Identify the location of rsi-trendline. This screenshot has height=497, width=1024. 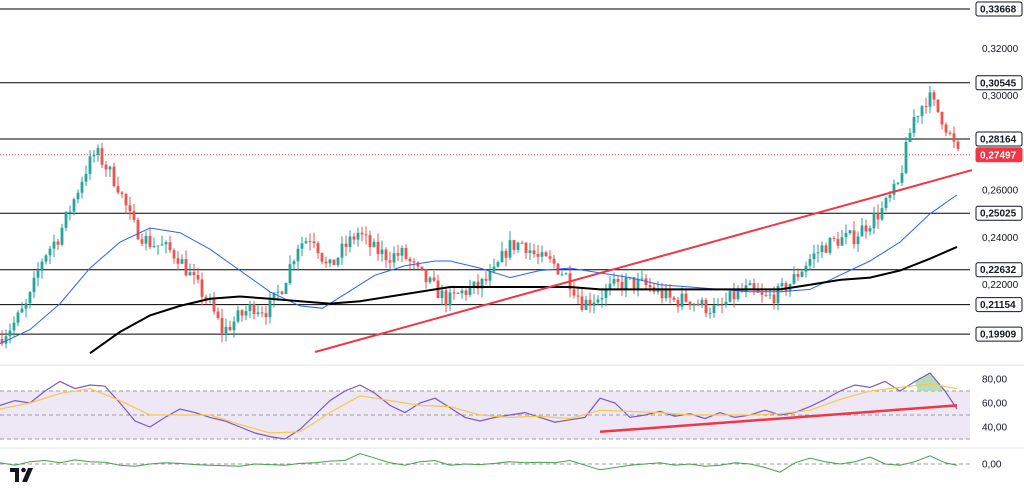
(778, 419).